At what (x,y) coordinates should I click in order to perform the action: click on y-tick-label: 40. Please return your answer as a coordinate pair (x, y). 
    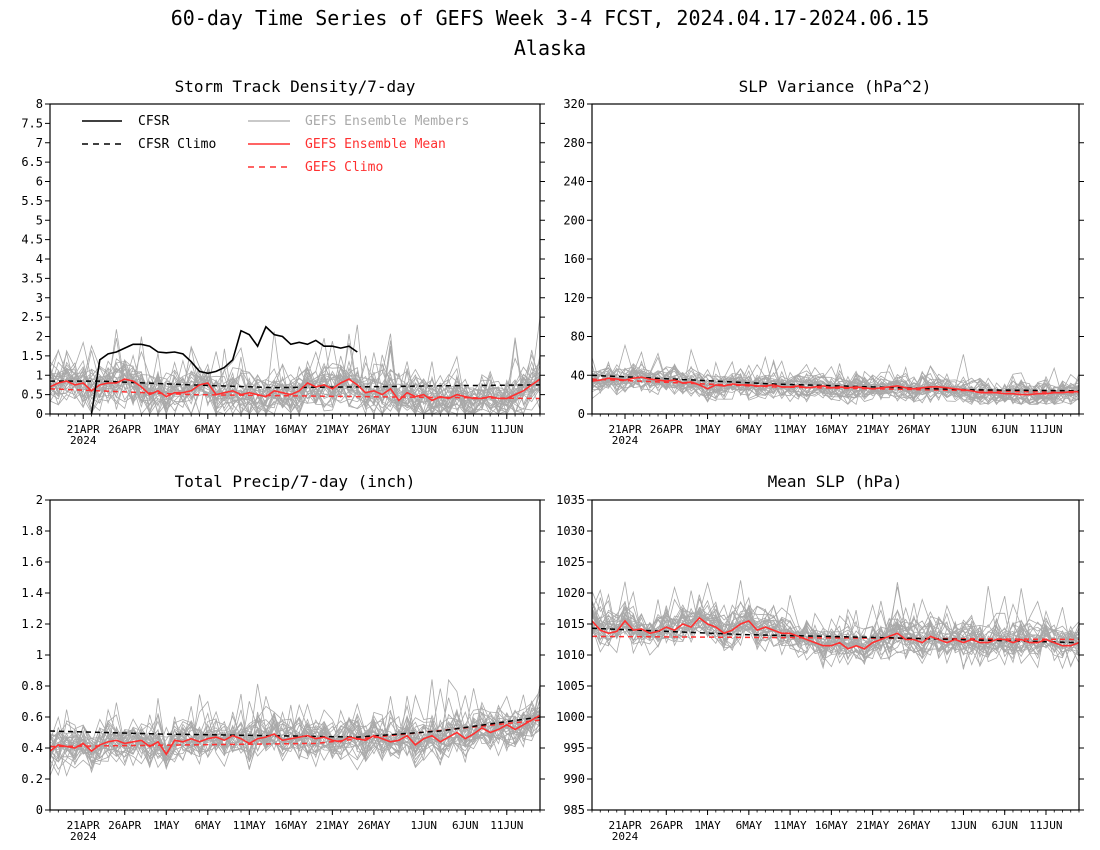
    Looking at the image, I should click on (578, 375).